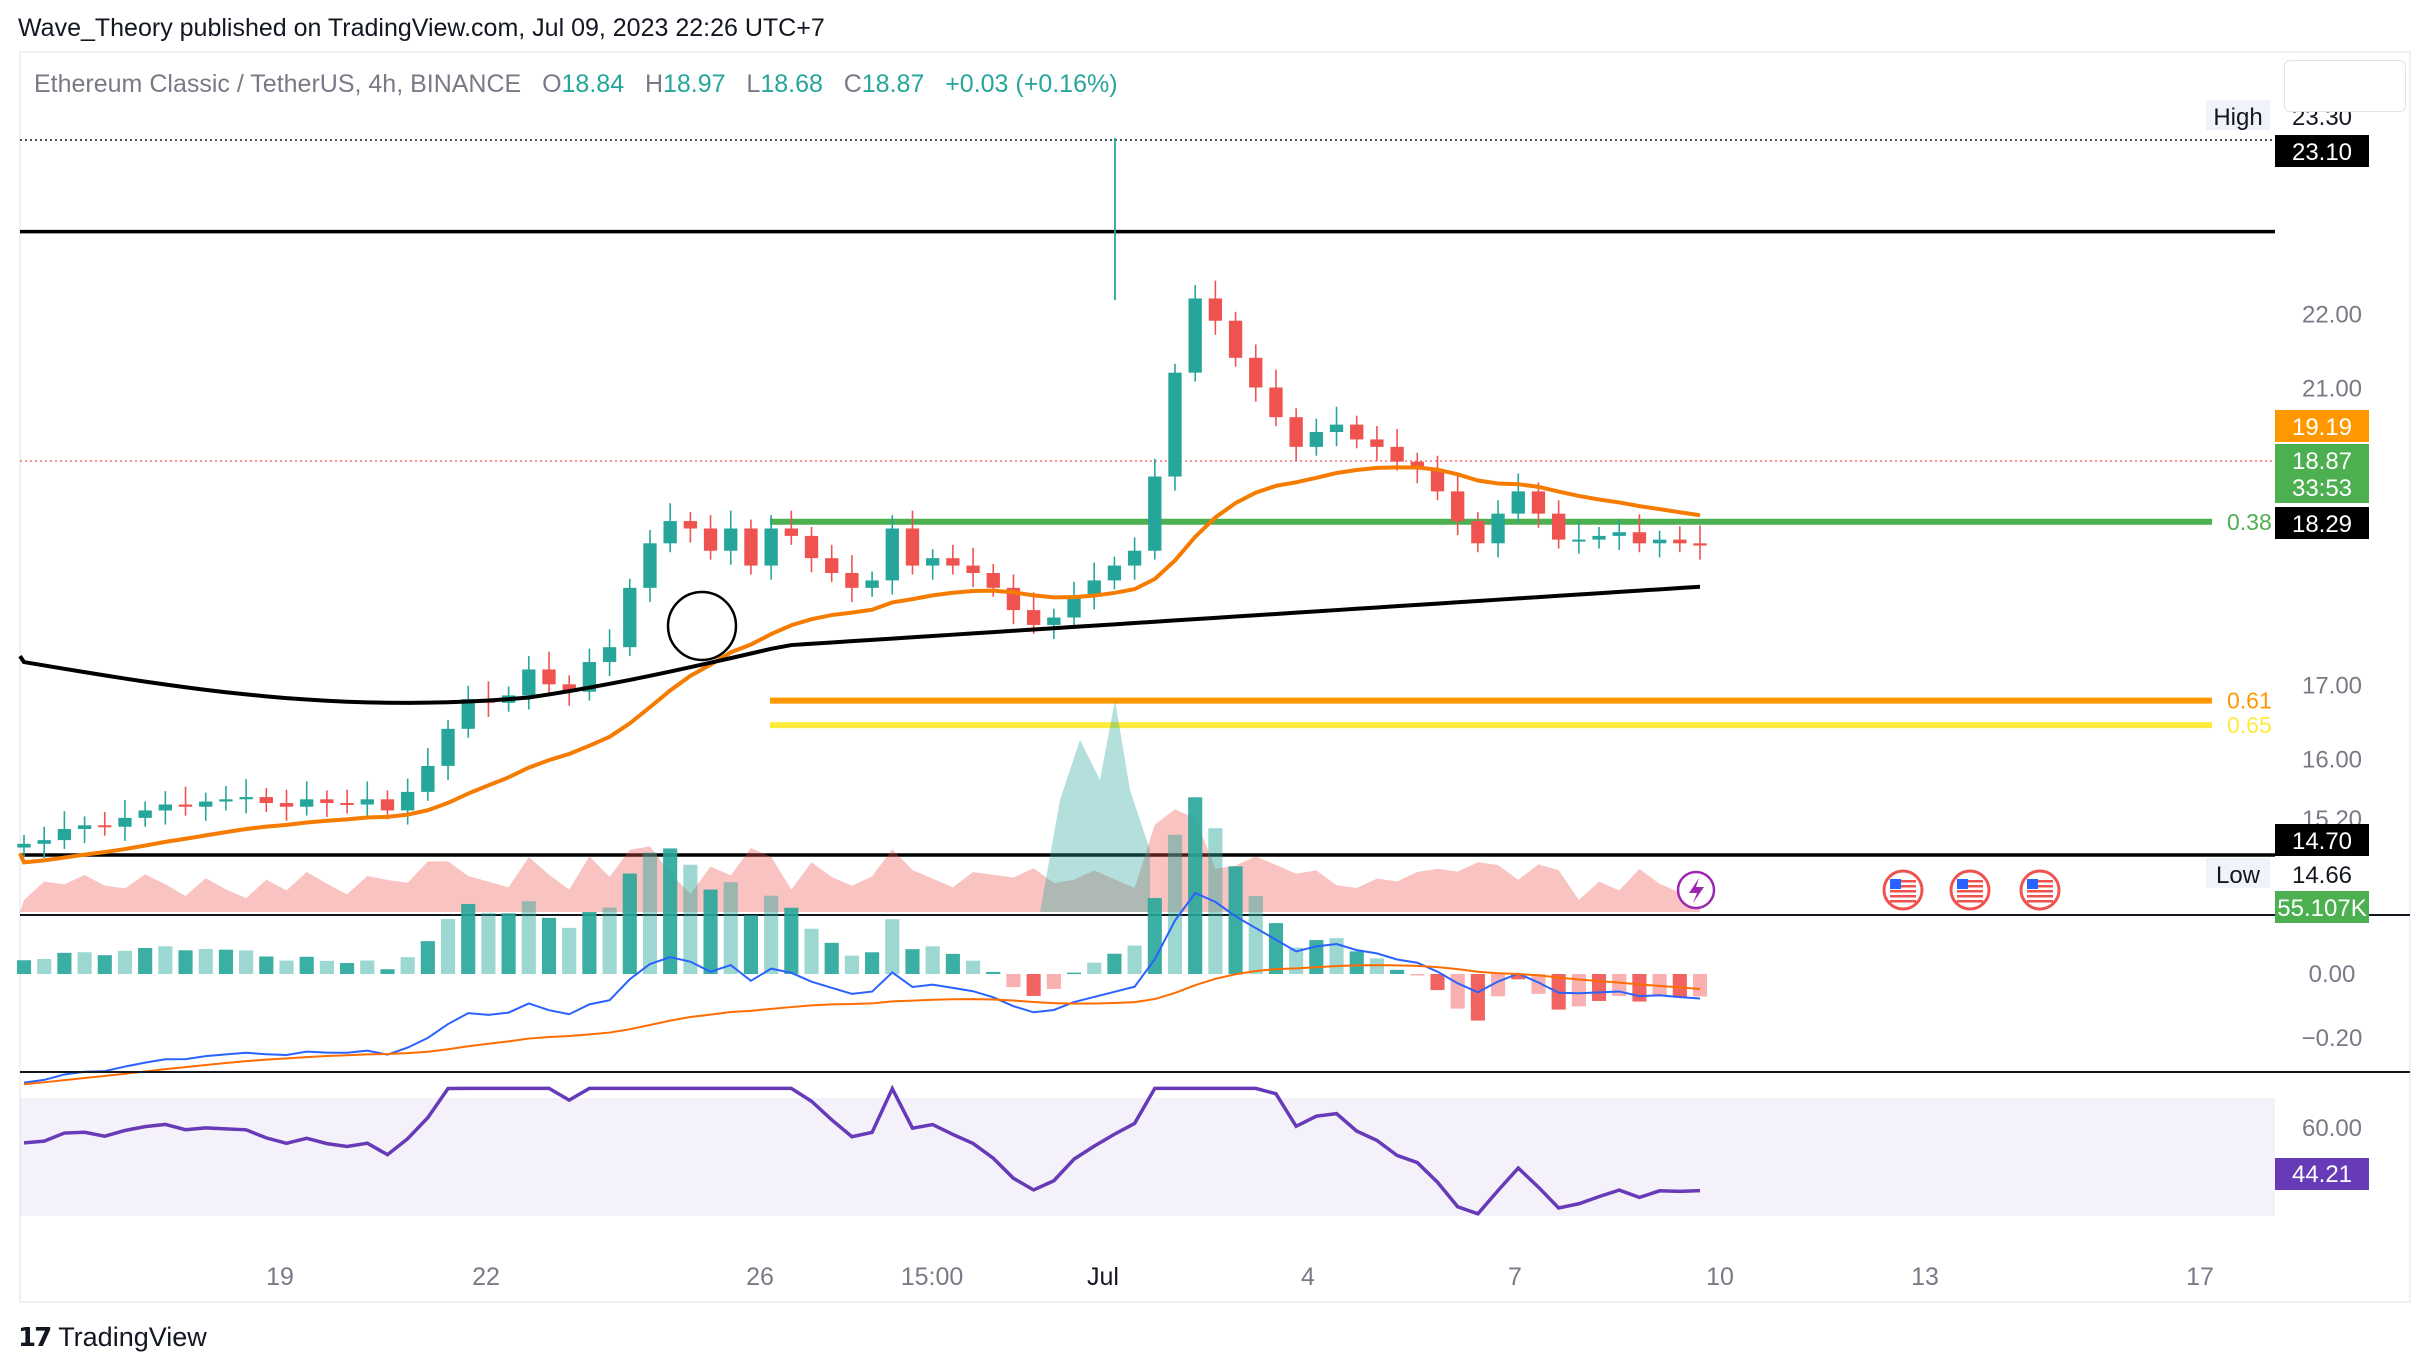 The image size is (2430, 1372). I want to click on price-badge-value: 55.107K, so click(2321, 908).